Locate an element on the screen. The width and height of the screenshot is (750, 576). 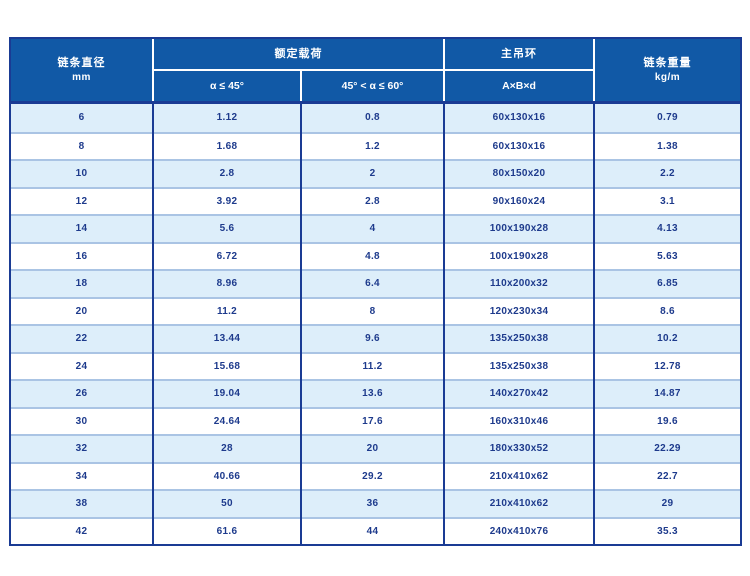
cell-load_a45: 50 is located at coordinates (227, 503).